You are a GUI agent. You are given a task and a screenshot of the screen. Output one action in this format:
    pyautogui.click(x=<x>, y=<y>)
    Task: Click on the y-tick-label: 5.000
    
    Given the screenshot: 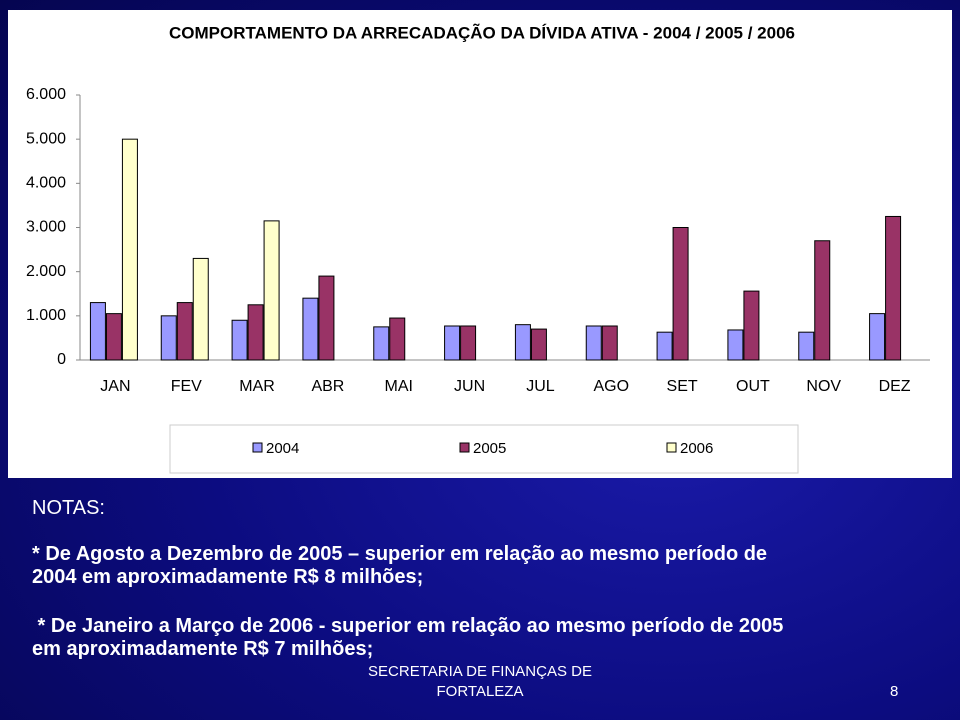 What is the action you would take?
    pyautogui.click(x=46, y=138)
    